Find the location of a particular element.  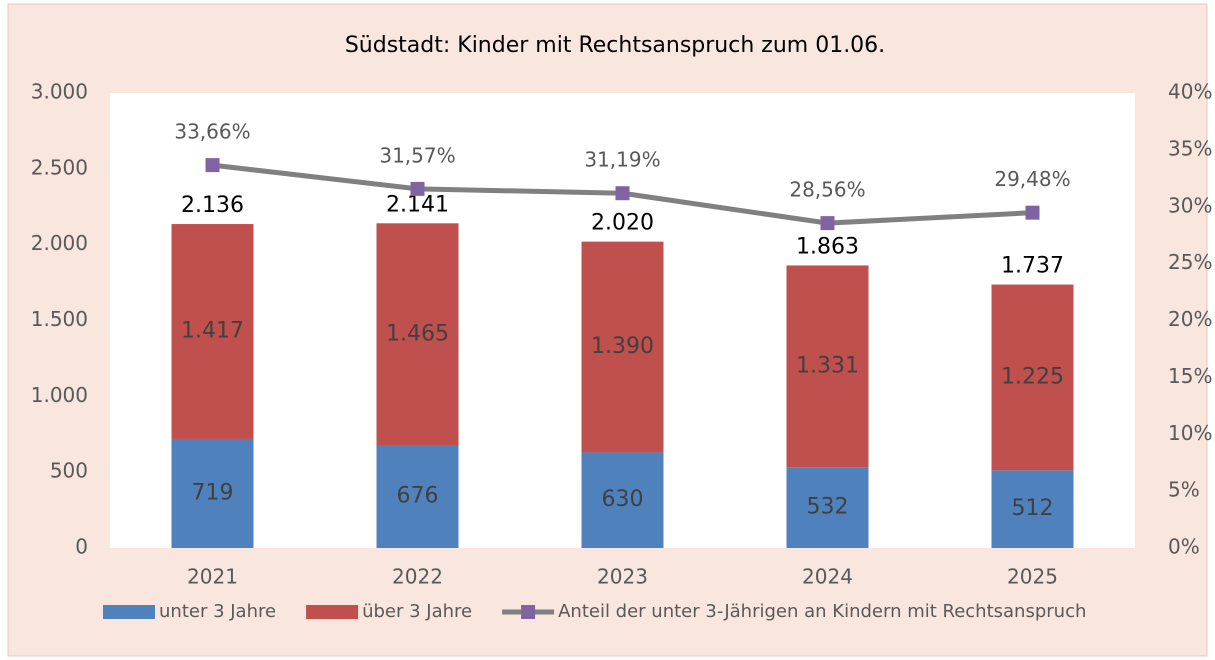

bar-value-label: 1.390 is located at coordinates (622, 346).